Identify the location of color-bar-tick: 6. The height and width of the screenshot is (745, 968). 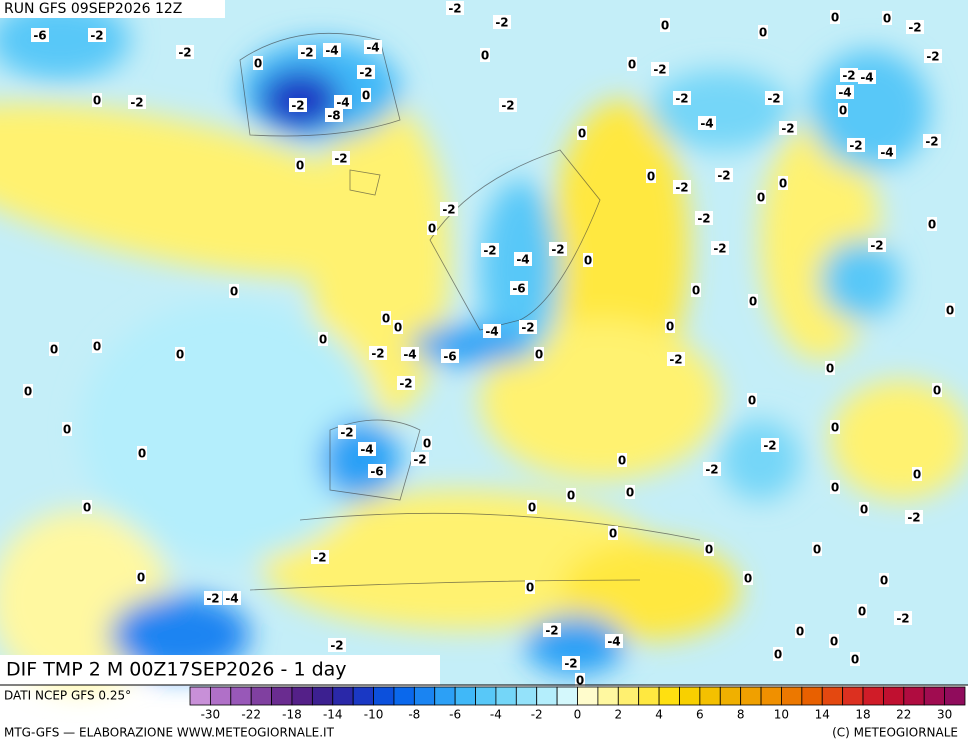
(700, 715).